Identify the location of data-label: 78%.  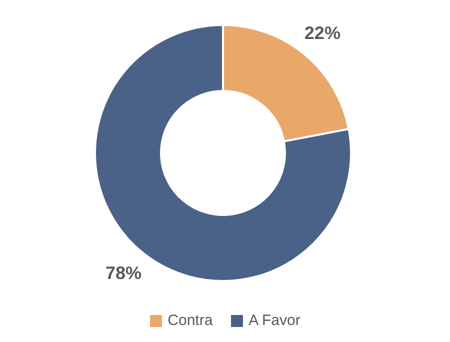
(124, 273).